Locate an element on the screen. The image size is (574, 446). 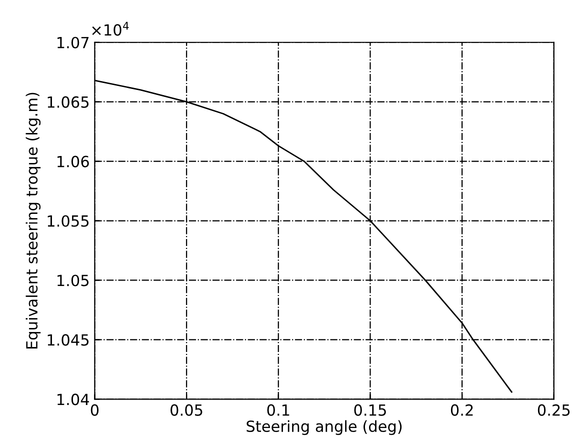
y-tick-label: 1.07 is located at coordinates (73, 42).